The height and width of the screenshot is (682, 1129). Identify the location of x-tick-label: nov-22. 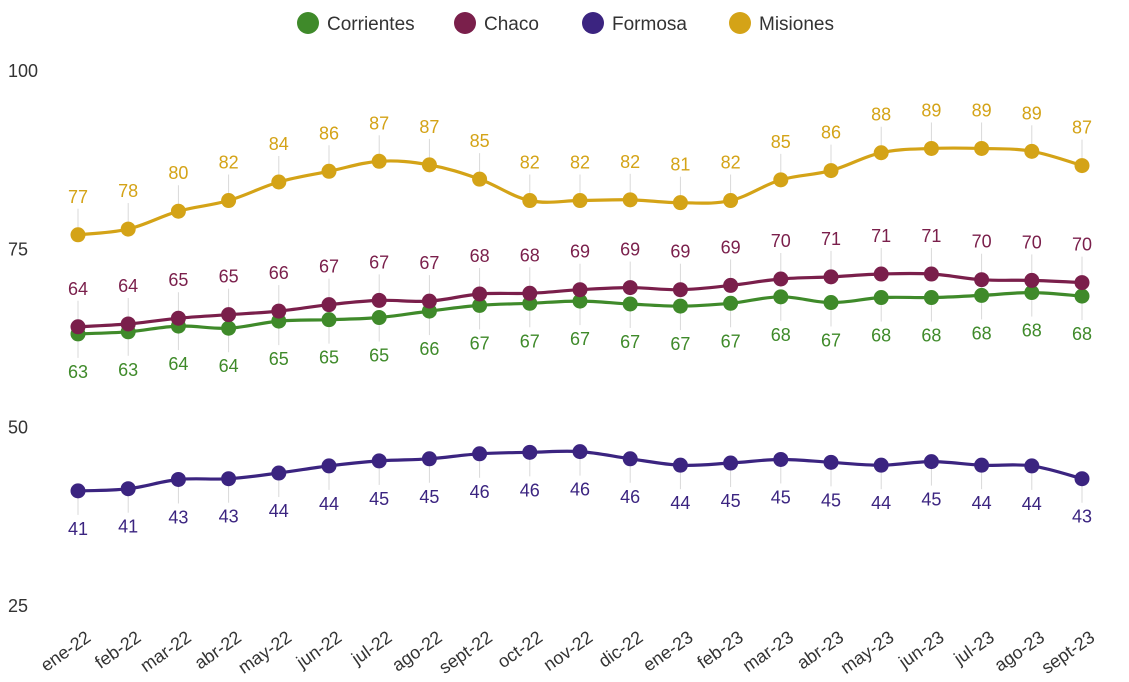
(568, 651).